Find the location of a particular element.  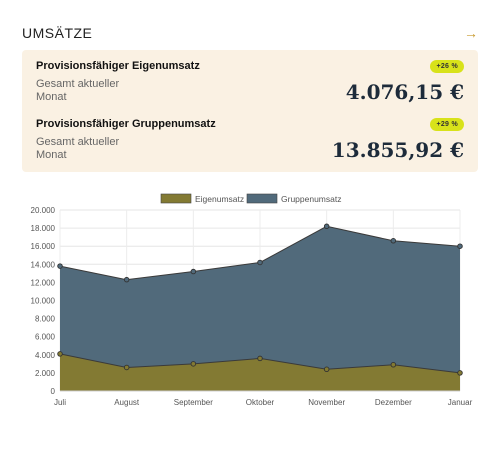

x-tick-label: Juli is located at coordinates (60, 402).